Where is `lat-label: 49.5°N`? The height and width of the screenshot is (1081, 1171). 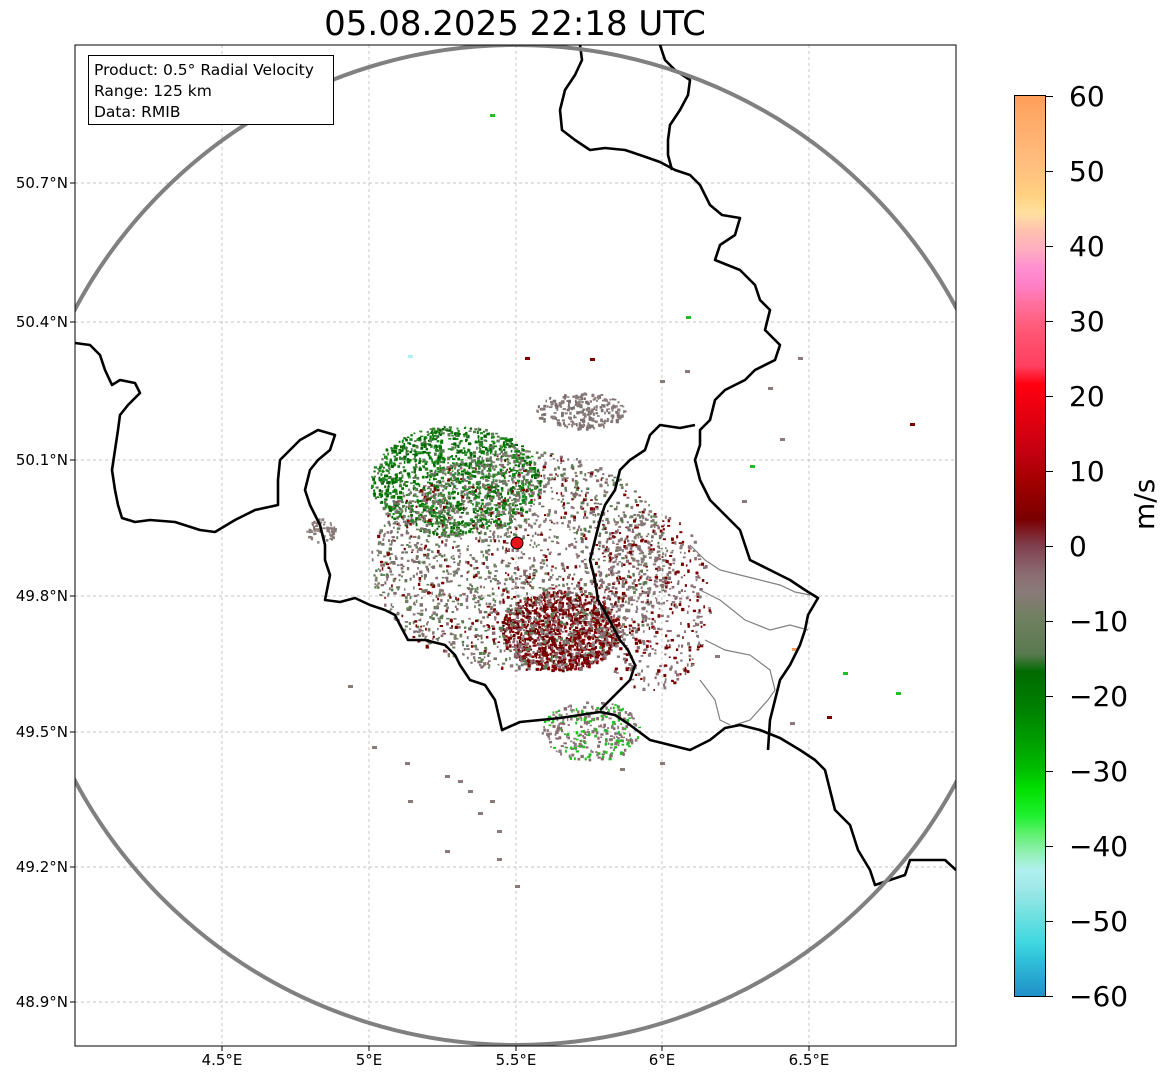
lat-label: 49.5°N is located at coordinates (41, 732).